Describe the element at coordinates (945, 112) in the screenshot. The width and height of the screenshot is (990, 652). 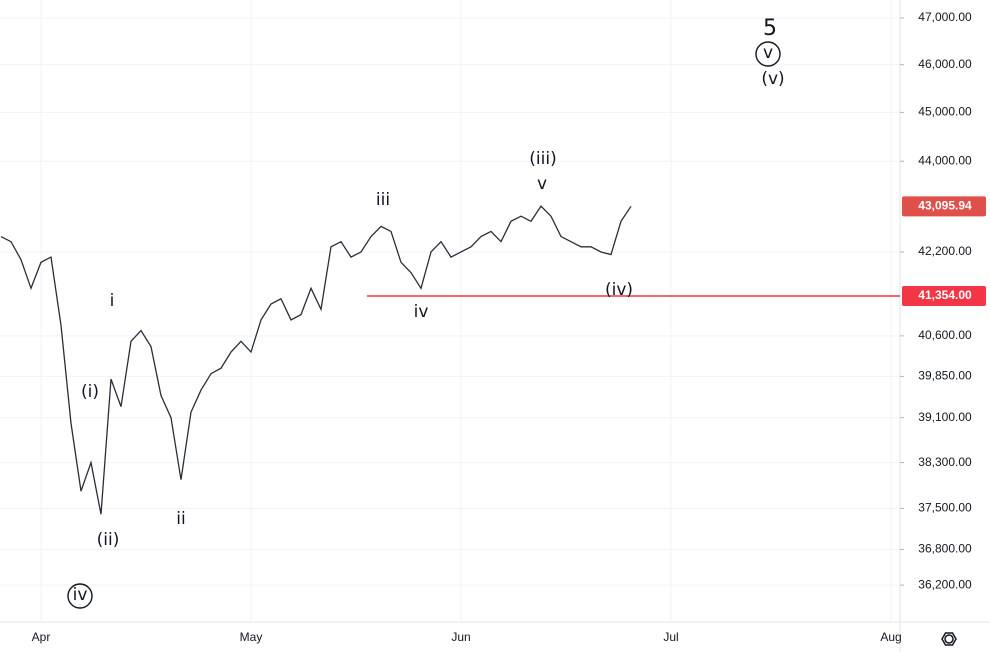
I see `y-tick-label: 45,000.00` at that location.